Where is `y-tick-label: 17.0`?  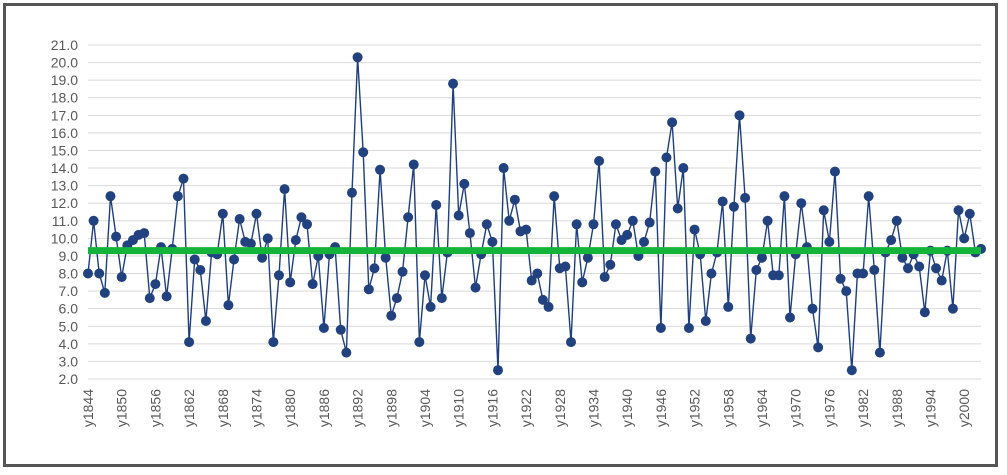 y-tick-label: 17.0 is located at coordinates (64, 115).